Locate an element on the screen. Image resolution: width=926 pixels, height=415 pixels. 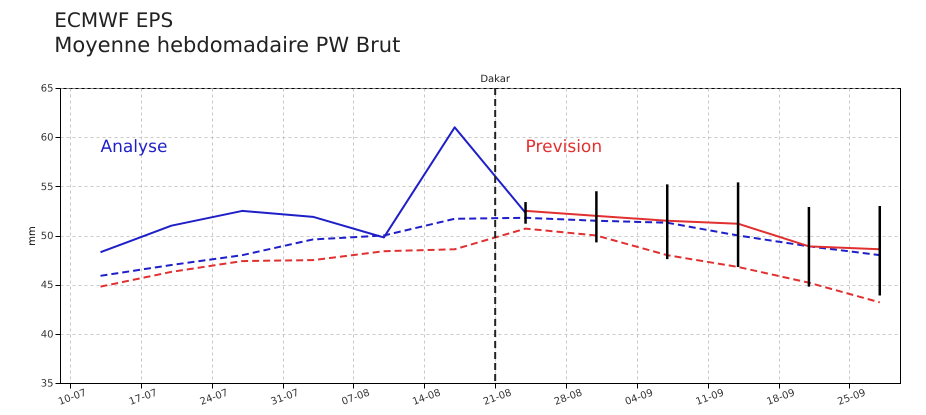
y-tick-label: 50 is located at coordinates (47, 236).